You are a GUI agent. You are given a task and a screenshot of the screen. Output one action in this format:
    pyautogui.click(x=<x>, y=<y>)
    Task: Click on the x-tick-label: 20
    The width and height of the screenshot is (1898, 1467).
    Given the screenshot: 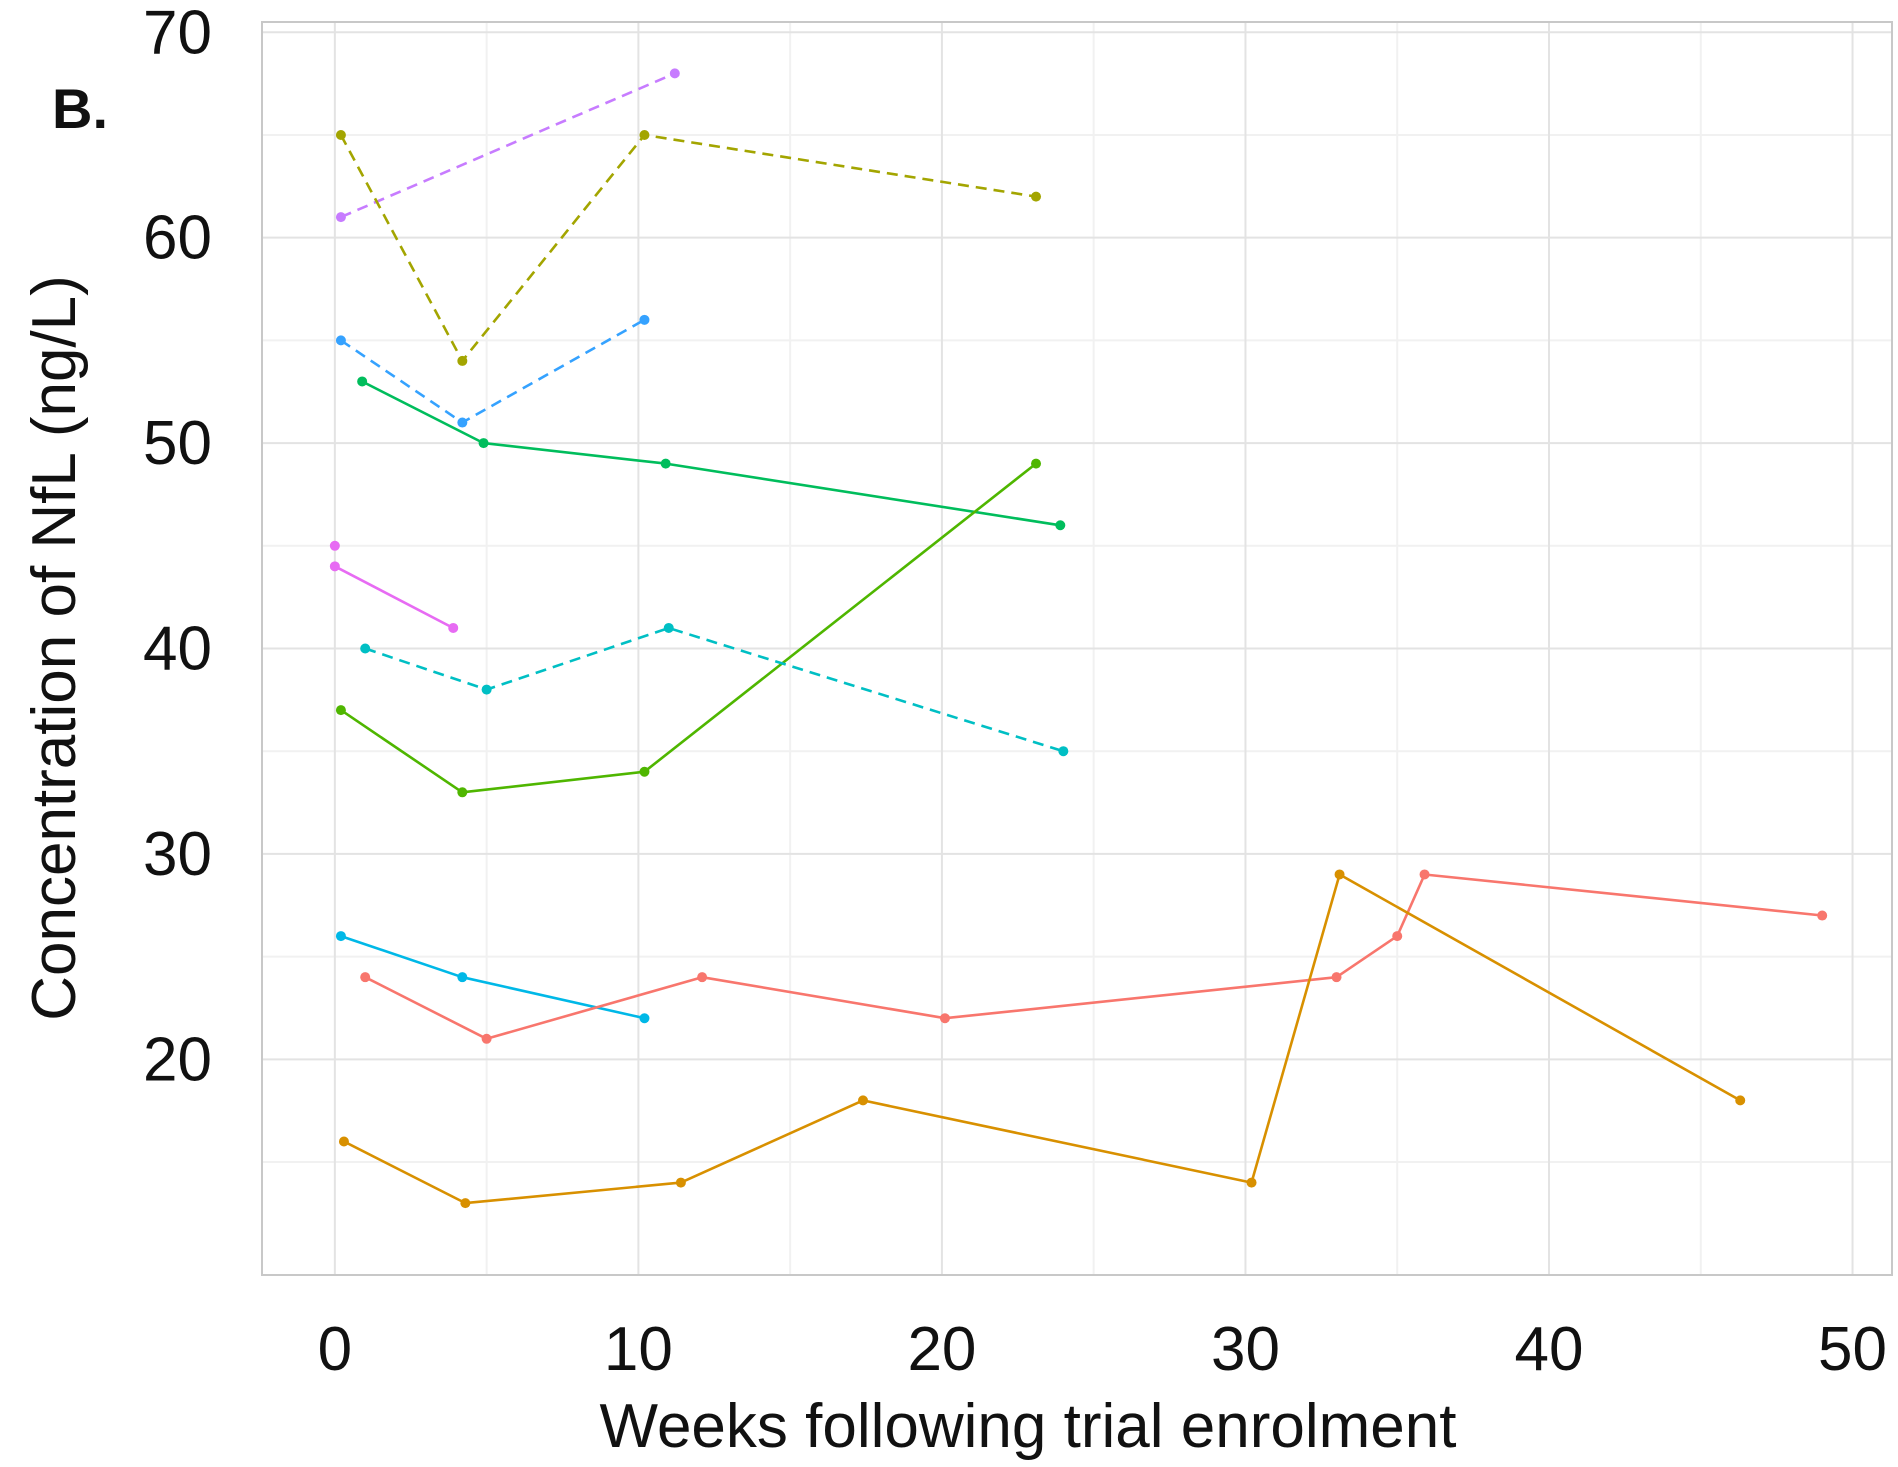 What is the action you would take?
    pyautogui.click(x=941, y=1349)
    